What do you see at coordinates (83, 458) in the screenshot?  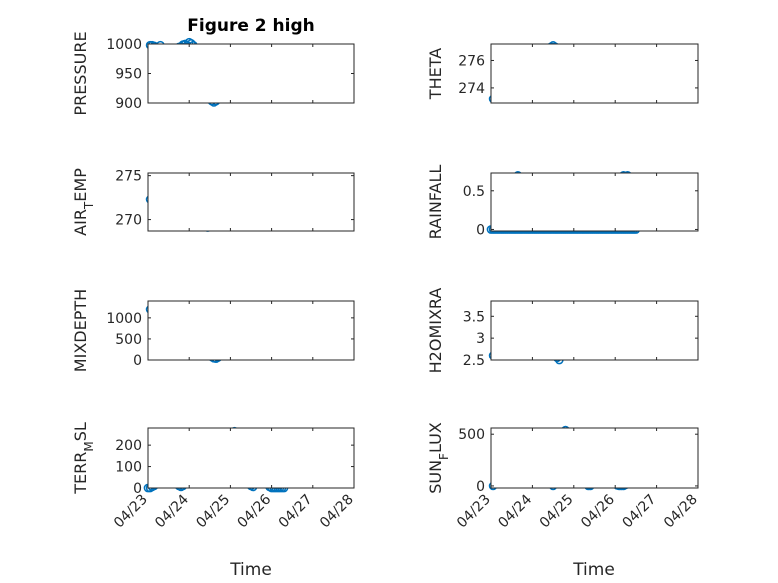 I see `y-axis-label: TERRMSL` at bounding box center [83, 458].